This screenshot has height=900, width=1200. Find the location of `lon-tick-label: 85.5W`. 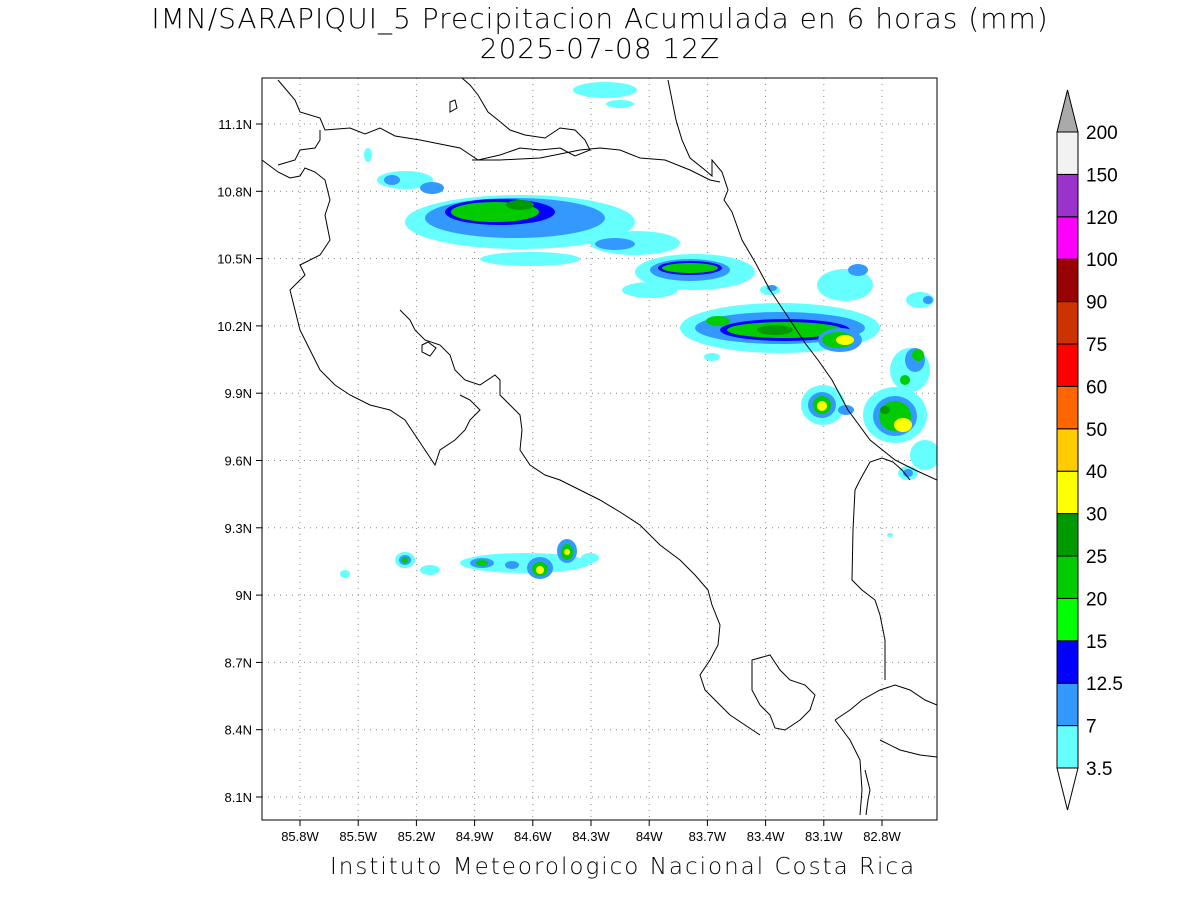

lon-tick-label: 85.5W is located at coordinates (358, 836).